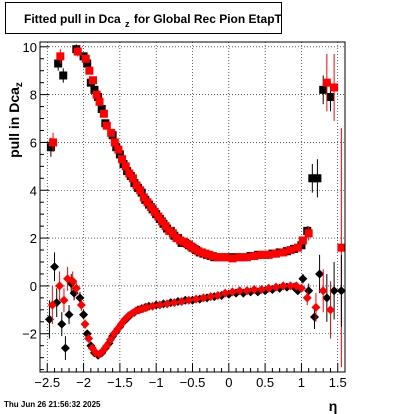 Image resolution: width=400 pixels, height=414 pixels. I want to click on x-tick-label: −2.5, so click(47, 382).